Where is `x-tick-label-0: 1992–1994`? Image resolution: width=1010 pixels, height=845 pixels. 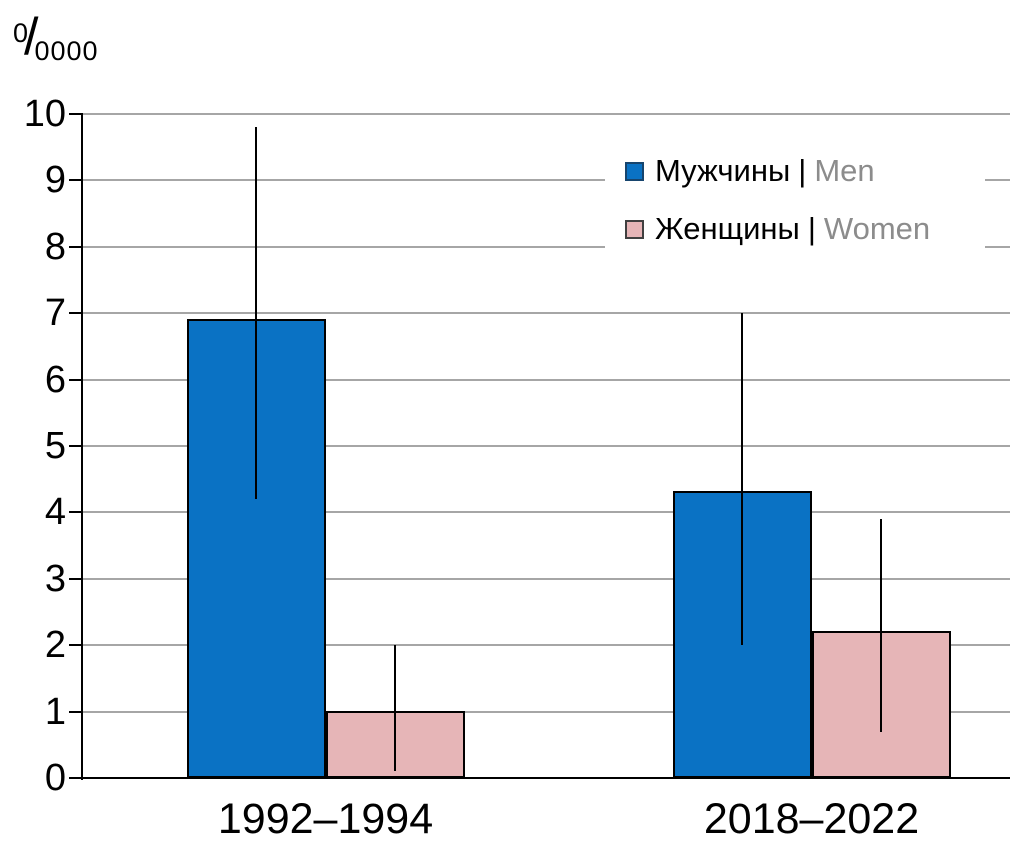
x-tick-label-0: 1992–1994 is located at coordinates (325, 819).